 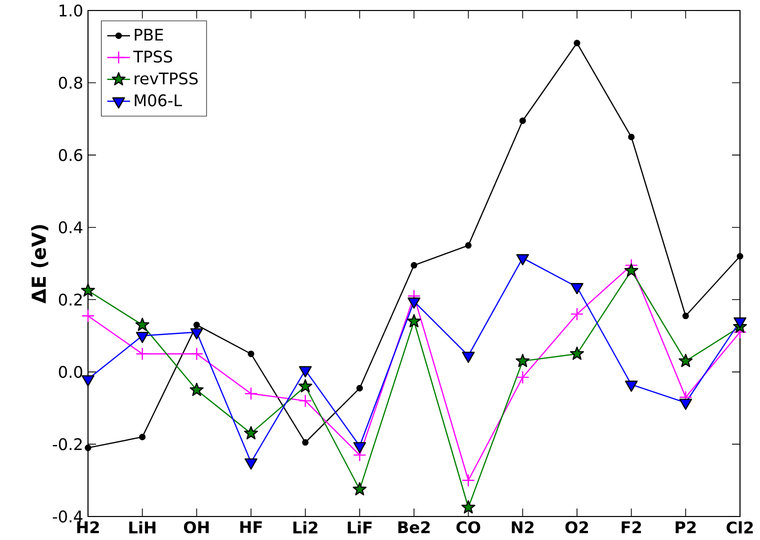 I want to click on y-tick-label: -0.4, so click(x=67, y=516).